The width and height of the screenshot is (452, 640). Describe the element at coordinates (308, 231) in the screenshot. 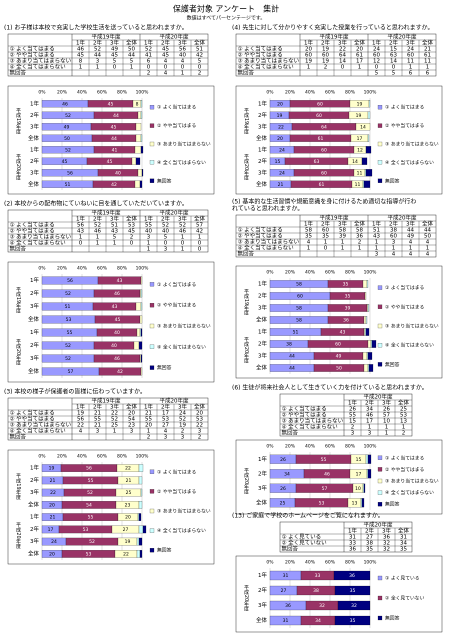

I see `cell-value: 58` at that location.